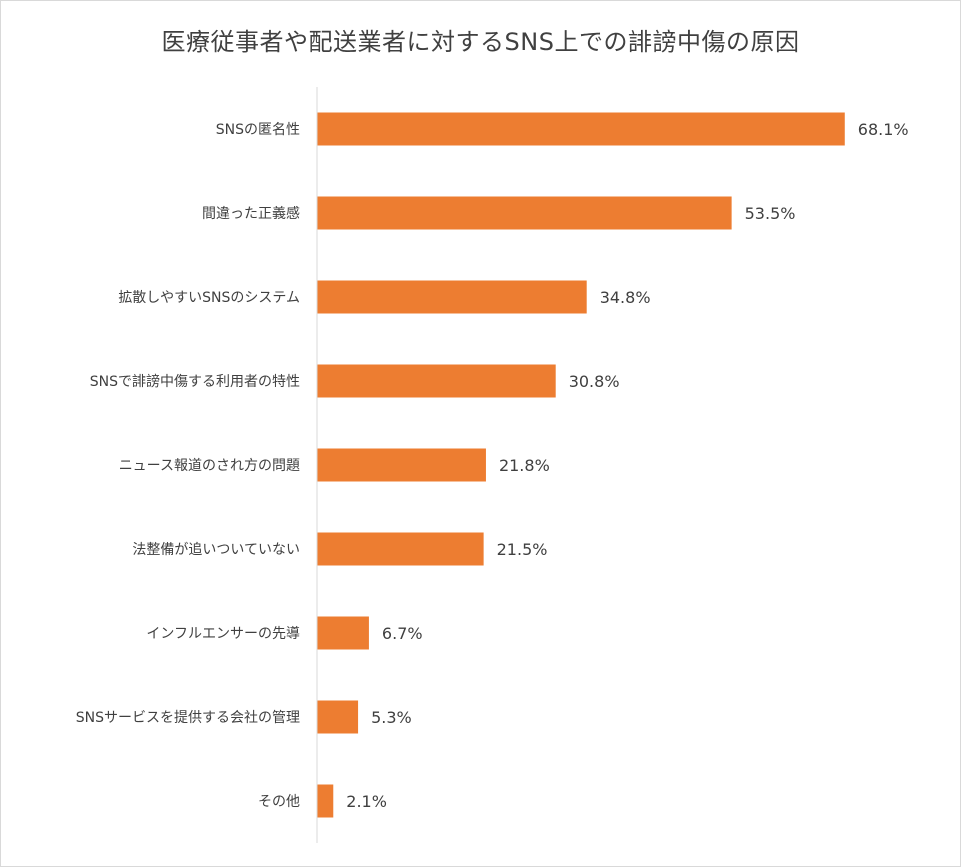 This screenshot has height=867, width=961. What do you see at coordinates (258, 130) in the screenshot?
I see `category-label: SNSの匿名性` at bounding box center [258, 130].